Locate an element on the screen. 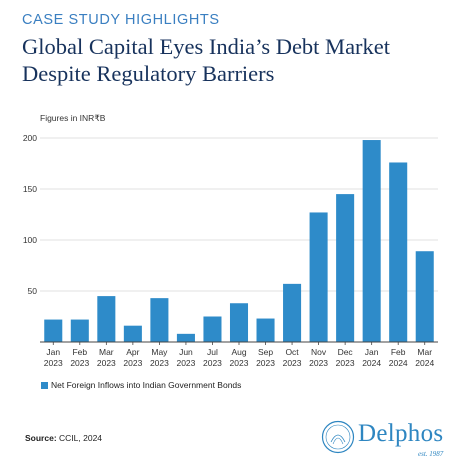  y-tick-label: 50 is located at coordinates (33, 291).